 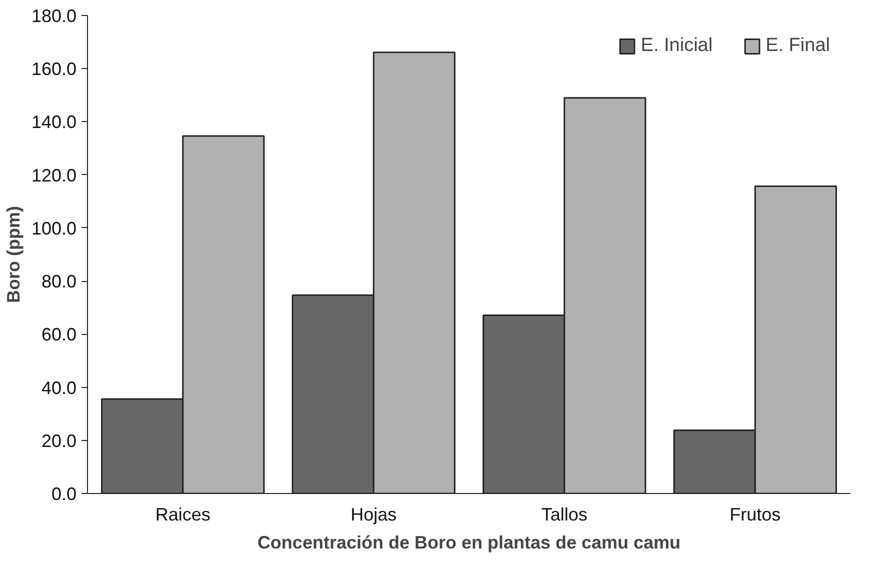 I want to click on y-tick-label: 40.0, so click(x=59, y=388).